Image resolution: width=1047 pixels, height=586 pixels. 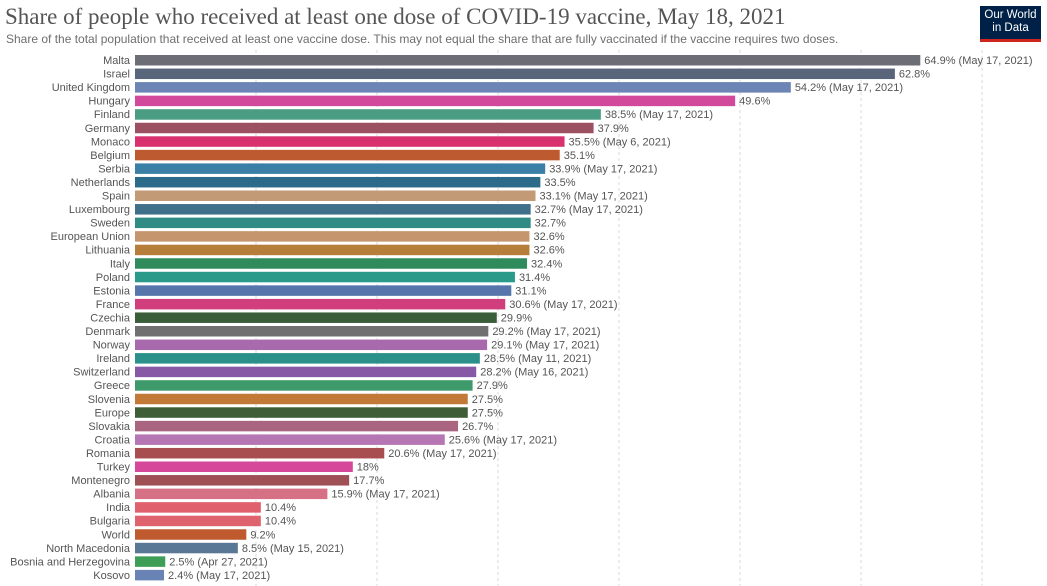 What do you see at coordinates (91, 88) in the screenshot?
I see `category-label-2: United Kingdom` at bounding box center [91, 88].